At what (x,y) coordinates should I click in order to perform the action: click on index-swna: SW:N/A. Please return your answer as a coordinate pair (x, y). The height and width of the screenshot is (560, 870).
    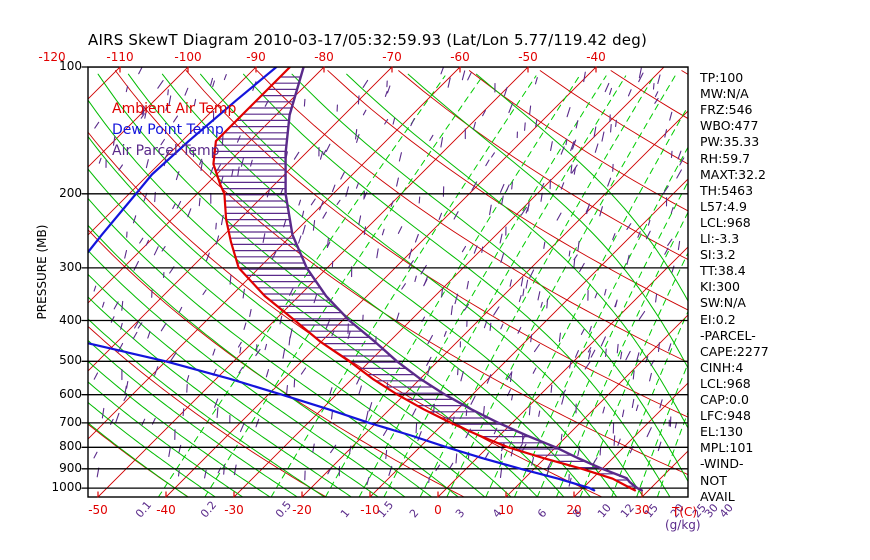
    Looking at the image, I should click on (723, 303).